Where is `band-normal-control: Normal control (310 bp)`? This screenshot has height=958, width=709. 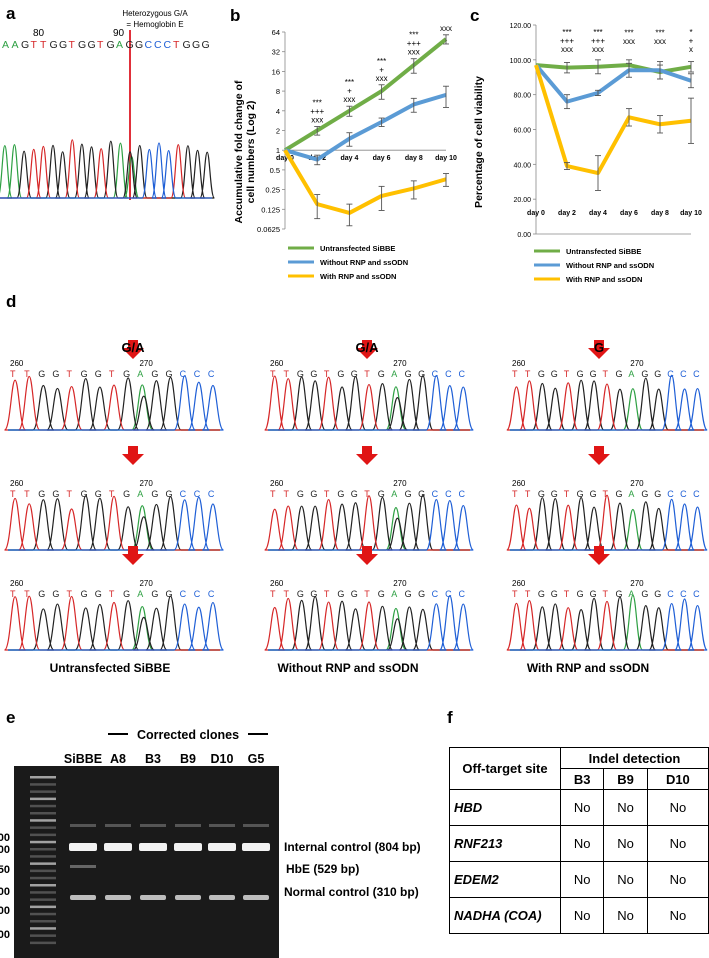 band-normal-control: Normal control (310 bp) is located at coordinates (351, 892).